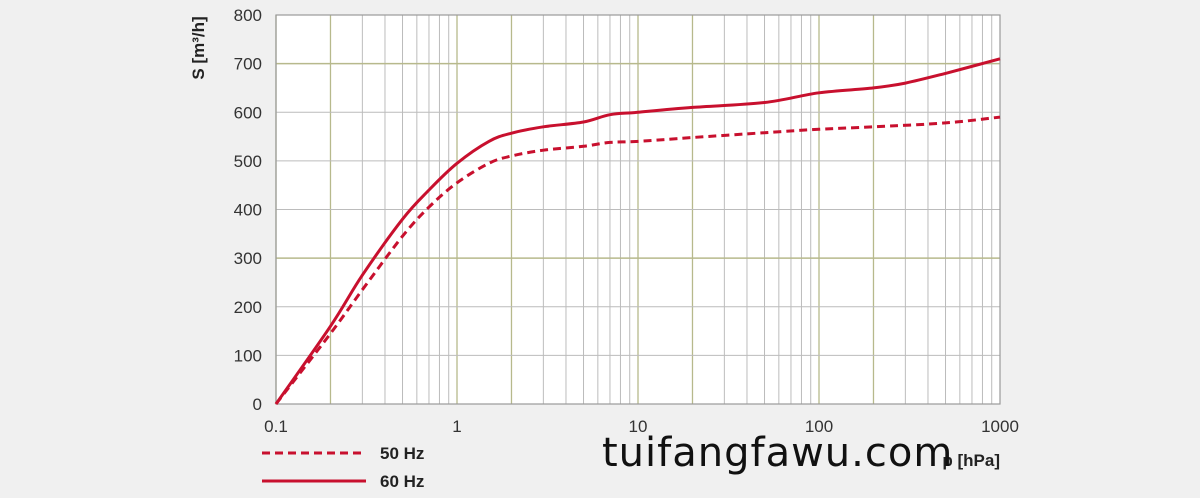  What do you see at coordinates (456, 426) in the screenshot?
I see `x-tick-label: 1` at bounding box center [456, 426].